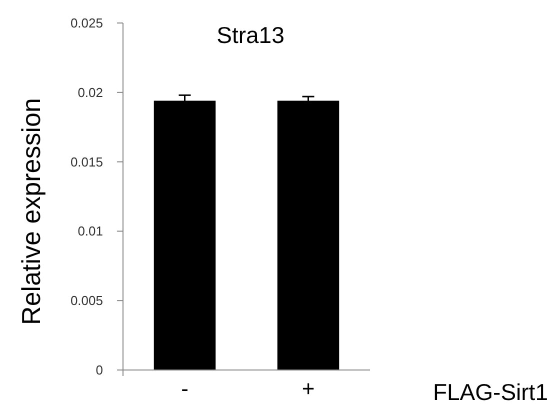 Image resolution: width=556 pixels, height=406 pixels. Describe the element at coordinates (86, 300) in the screenshot. I see `y-tick-label: 0.005` at that location.